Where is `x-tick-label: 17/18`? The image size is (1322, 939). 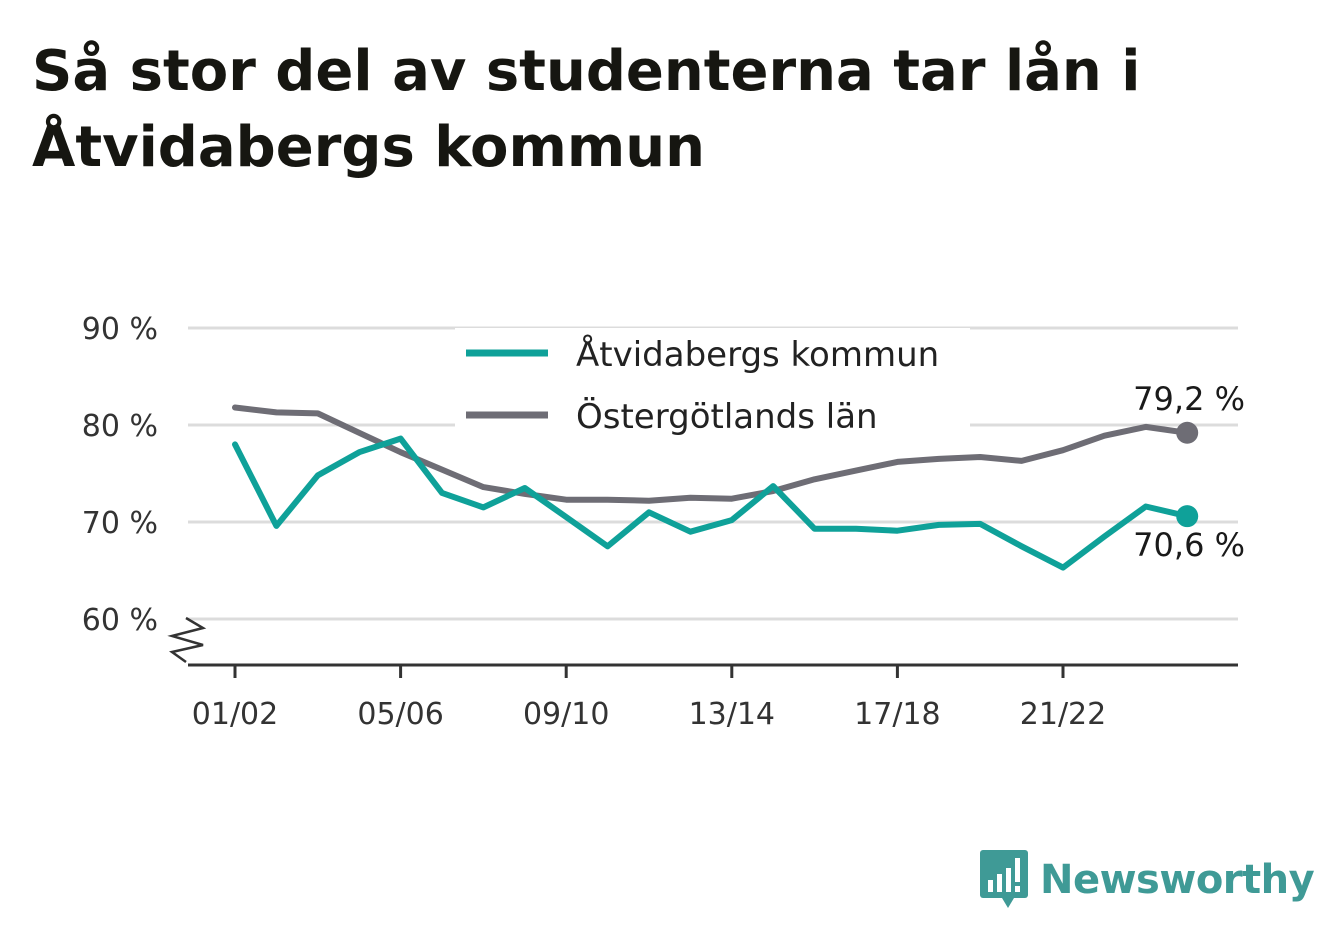 x-tick-label: 17/18 is located at coordinates (897, 714).